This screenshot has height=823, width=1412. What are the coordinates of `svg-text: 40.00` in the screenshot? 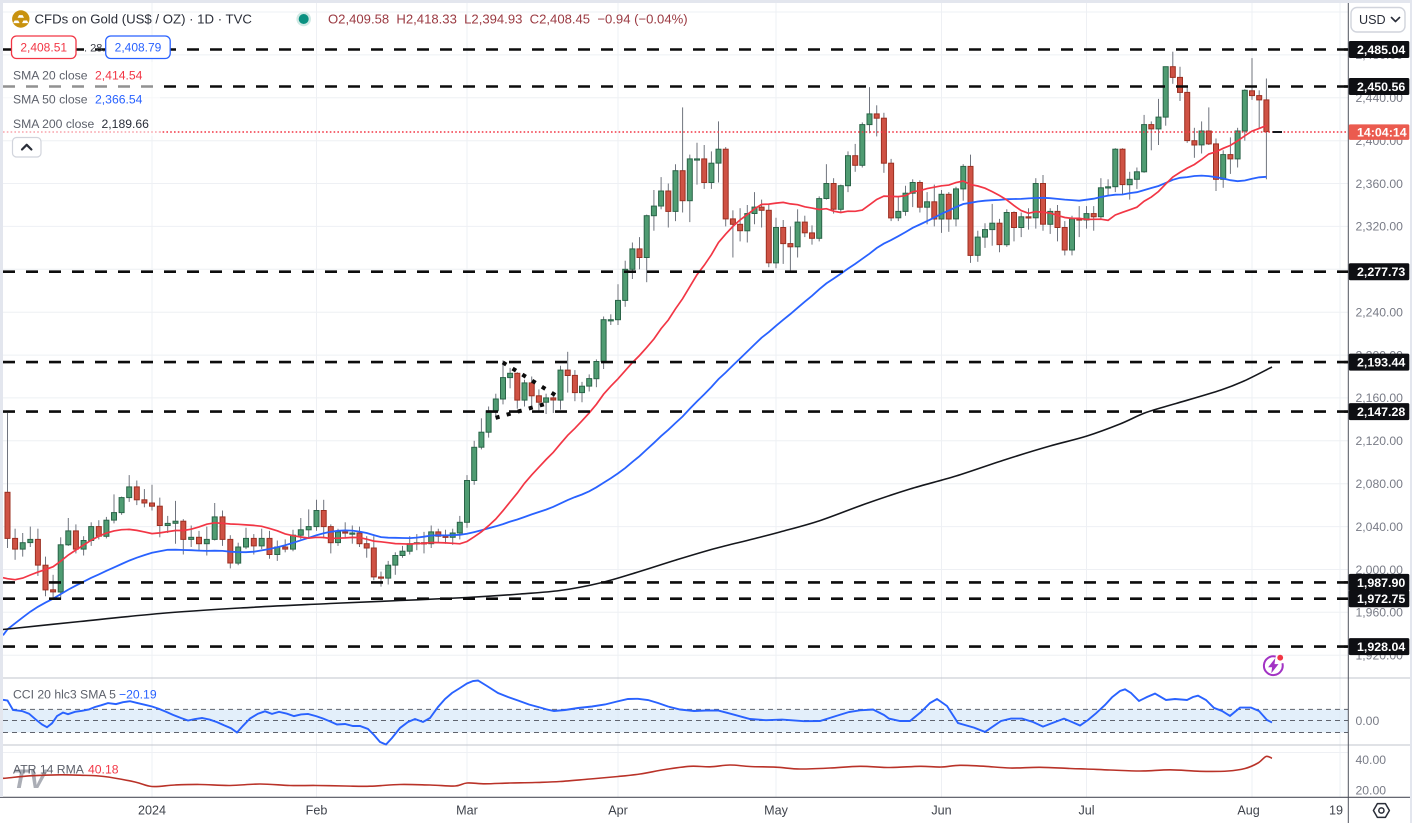 It's located at (1371, 760).